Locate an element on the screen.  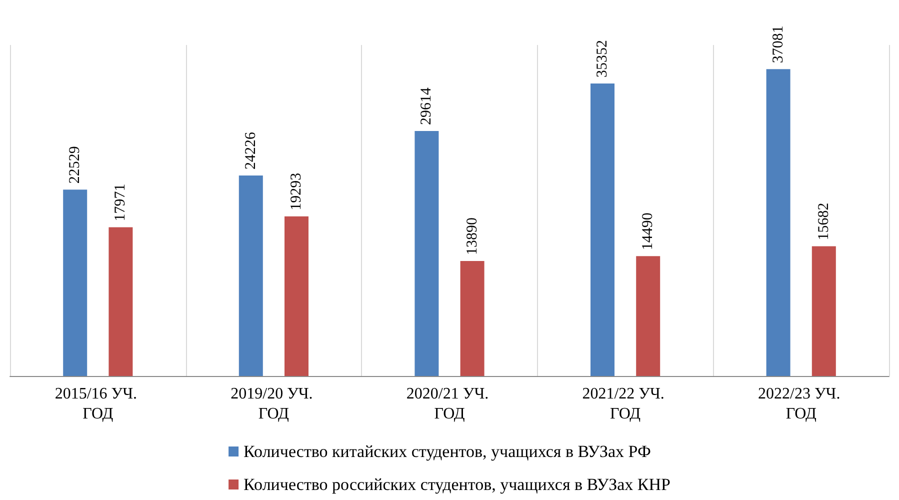
x-tick-label: 2019/20 УЧ. ГОД is located at coordinates (273, 404).